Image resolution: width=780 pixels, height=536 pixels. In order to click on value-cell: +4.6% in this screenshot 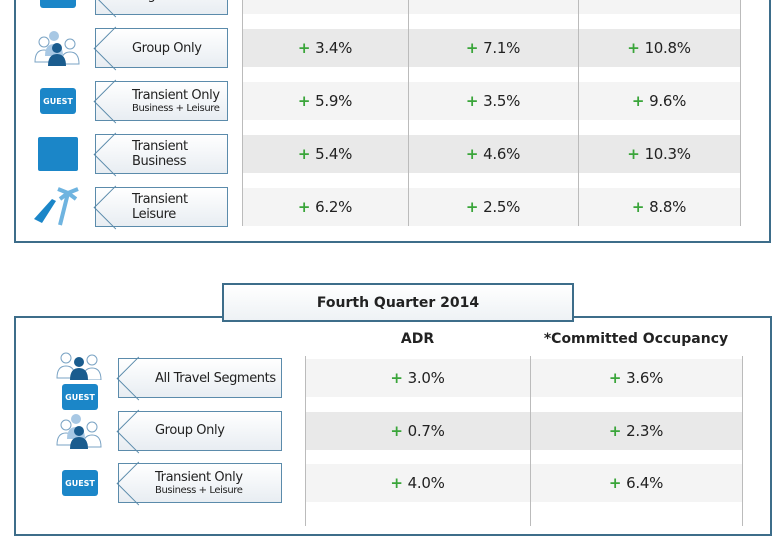, I will do `click(493, 154)`.